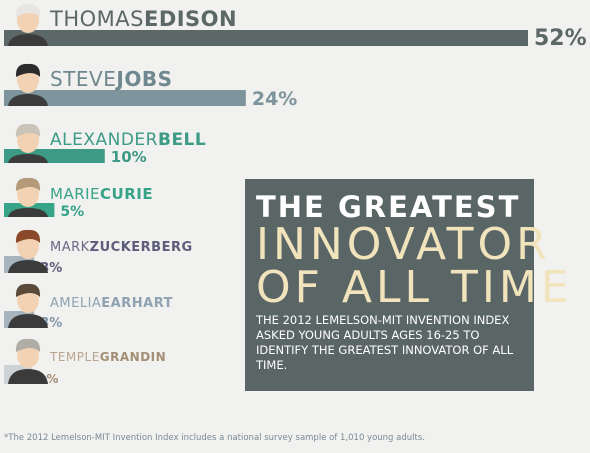 The width and height of the screenshot is (590, 453). What do you see at coordinates (83, 79) in the screenshot?
I see `first-name: STEVE` at bounding box center [83, 79].